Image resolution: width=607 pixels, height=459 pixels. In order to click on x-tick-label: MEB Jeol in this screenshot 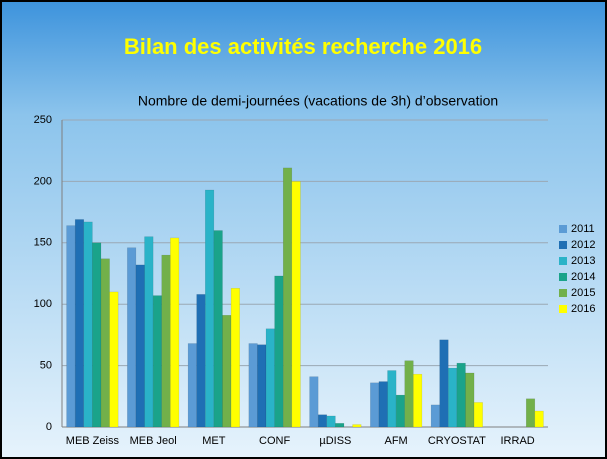, I will do `click(153, 441)`.